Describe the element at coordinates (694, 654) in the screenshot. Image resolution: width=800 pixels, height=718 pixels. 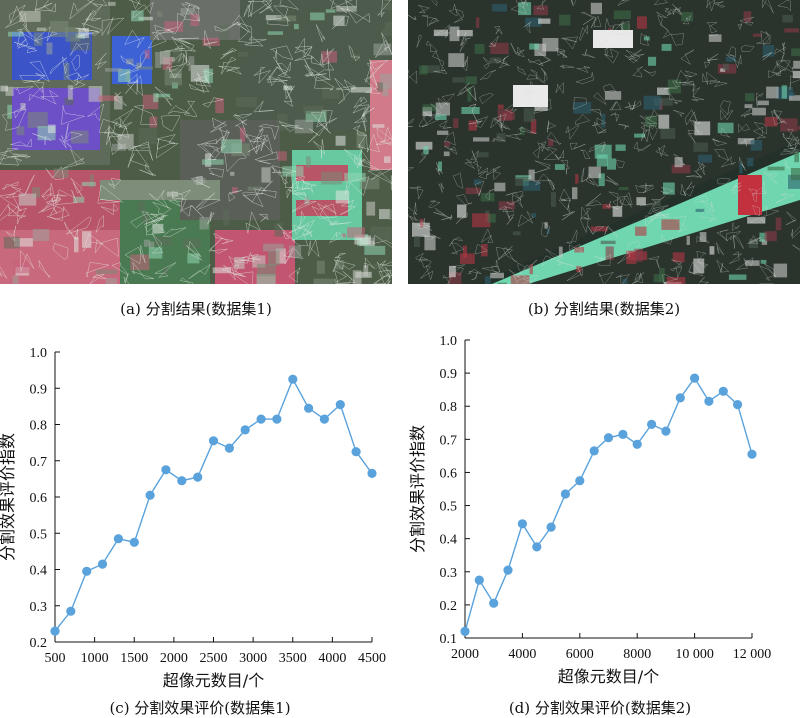
I see `chart2-x-tick-label: 10 000` at that location.